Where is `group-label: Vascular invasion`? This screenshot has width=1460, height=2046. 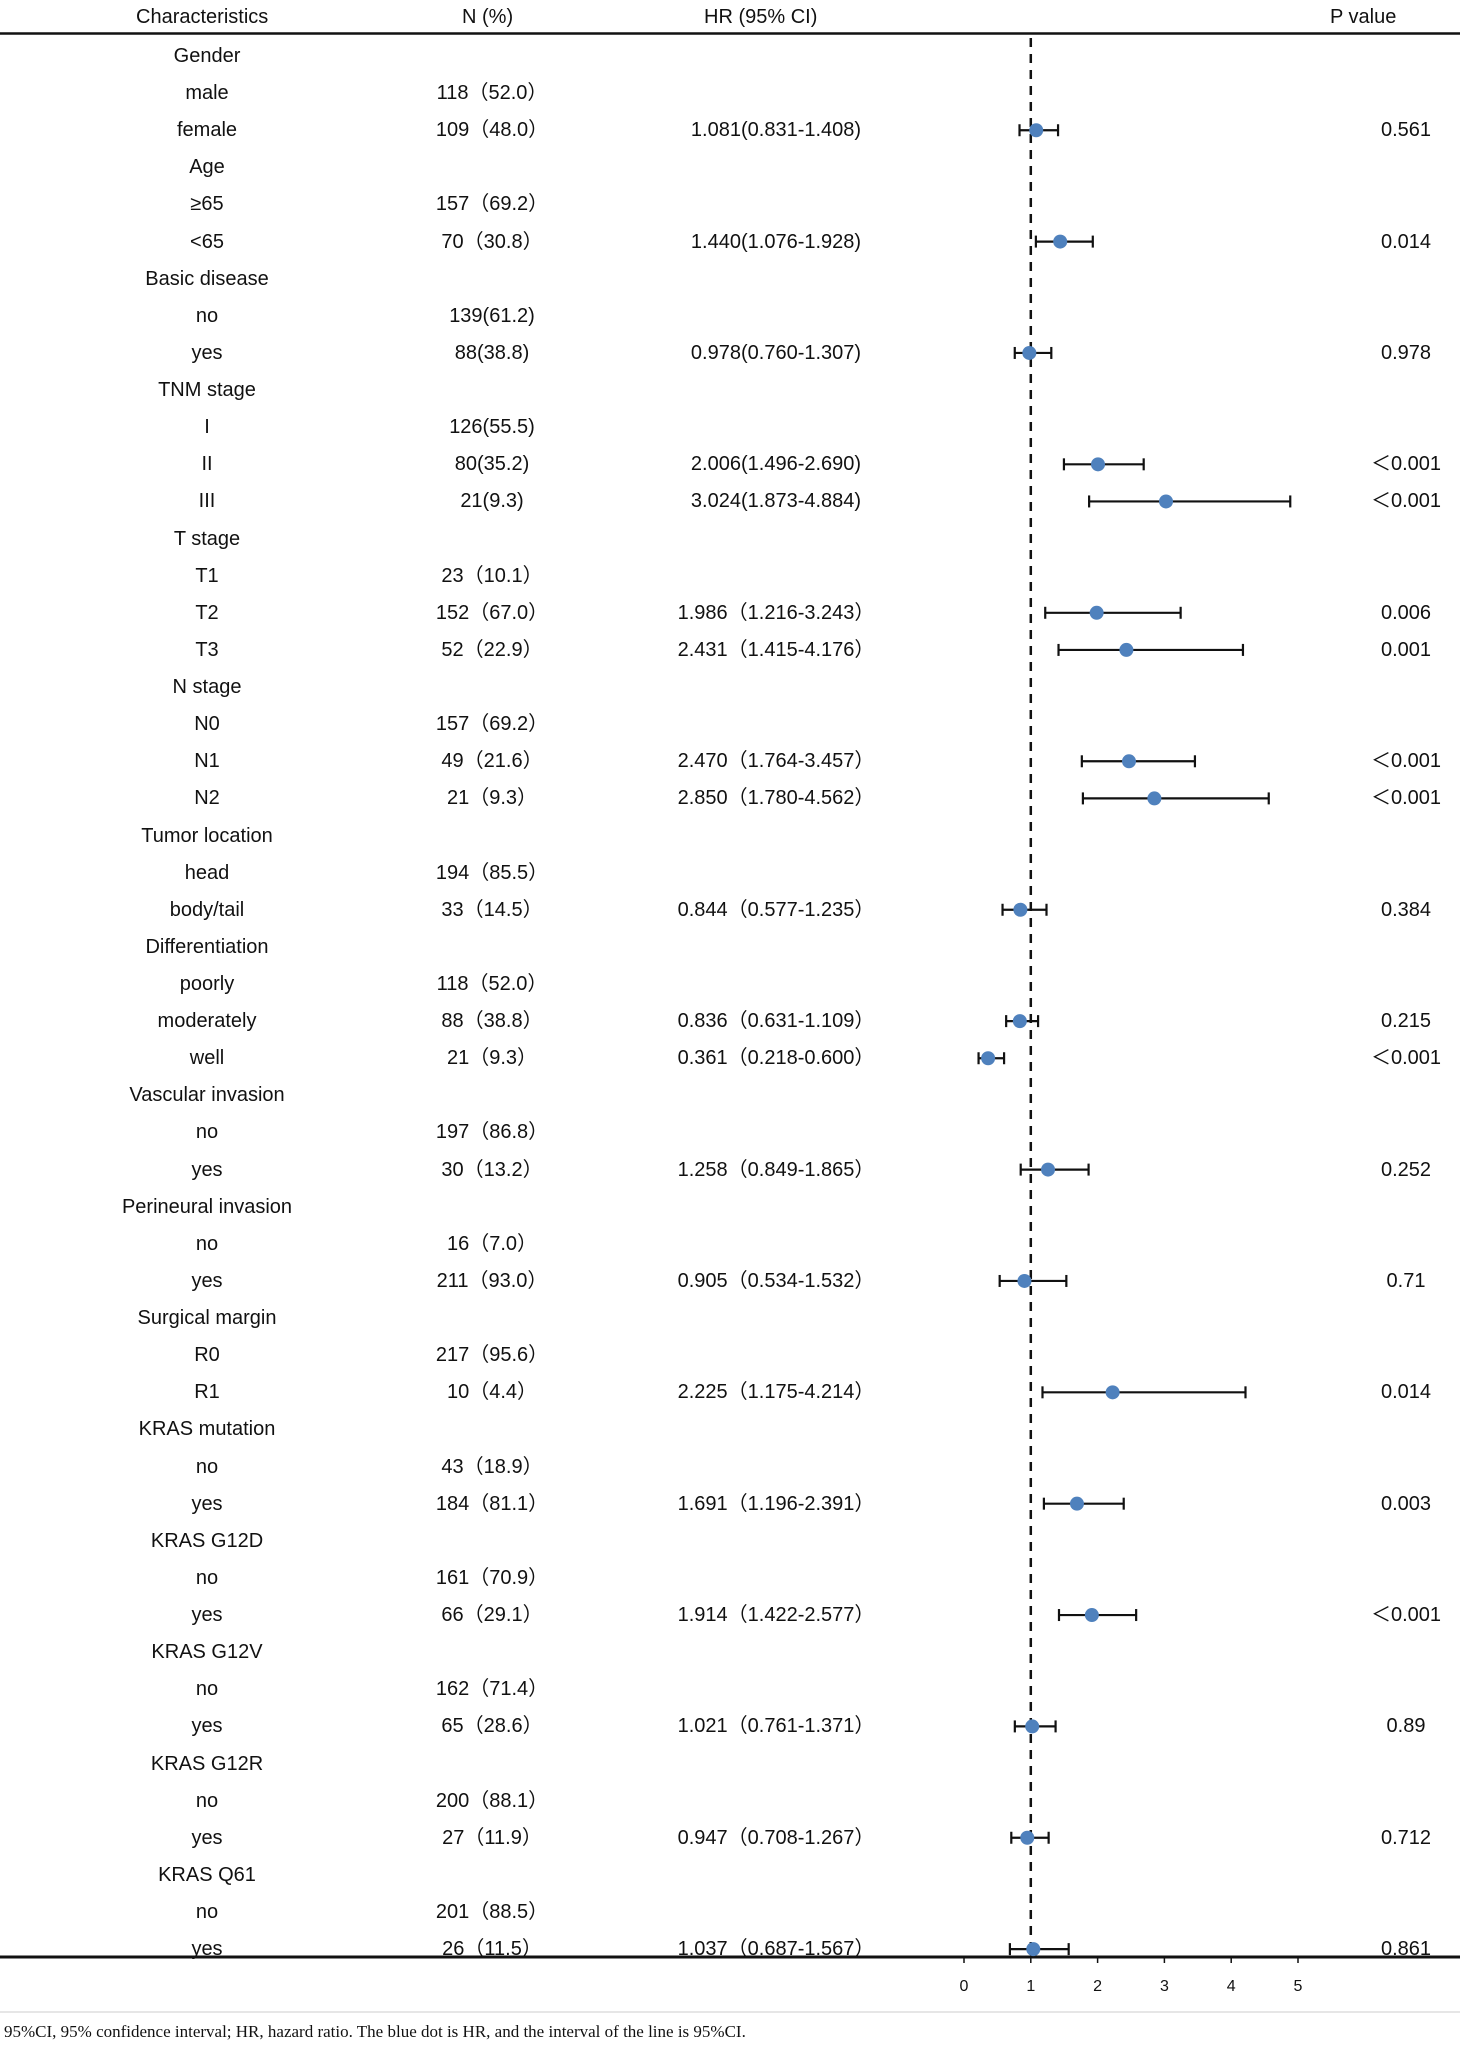 group-label: Vascular invasion is located at coordinates (207, 1095).